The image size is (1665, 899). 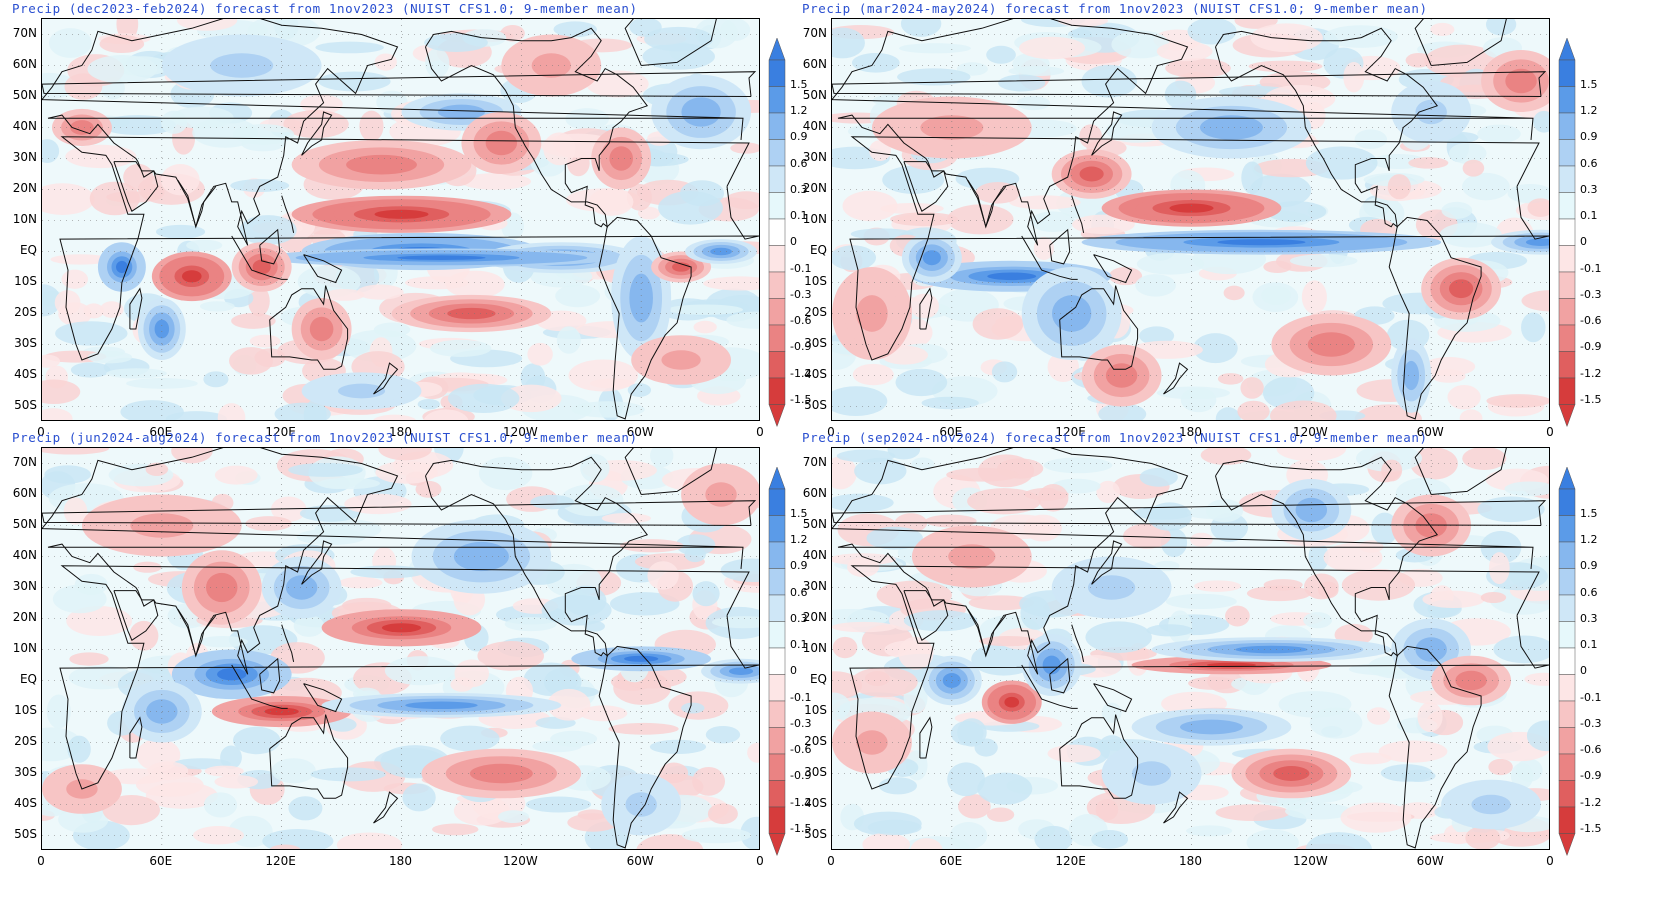 I want to click on colorbar, so click(x=1567, y=233).